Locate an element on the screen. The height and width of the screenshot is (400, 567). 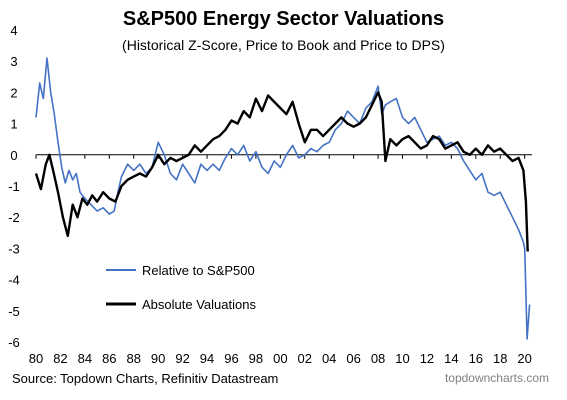
x-tick-label: 08 is located at coordinates (378, 358).